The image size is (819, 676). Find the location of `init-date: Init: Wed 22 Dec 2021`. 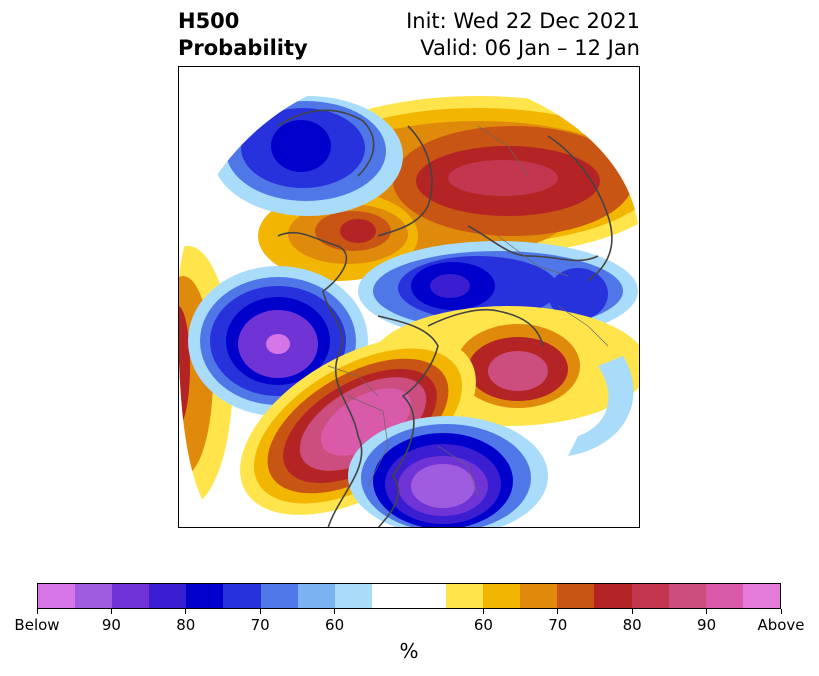

init-date: Init: Wed 22 Dec 2021 is located at coordinates (523, 21).